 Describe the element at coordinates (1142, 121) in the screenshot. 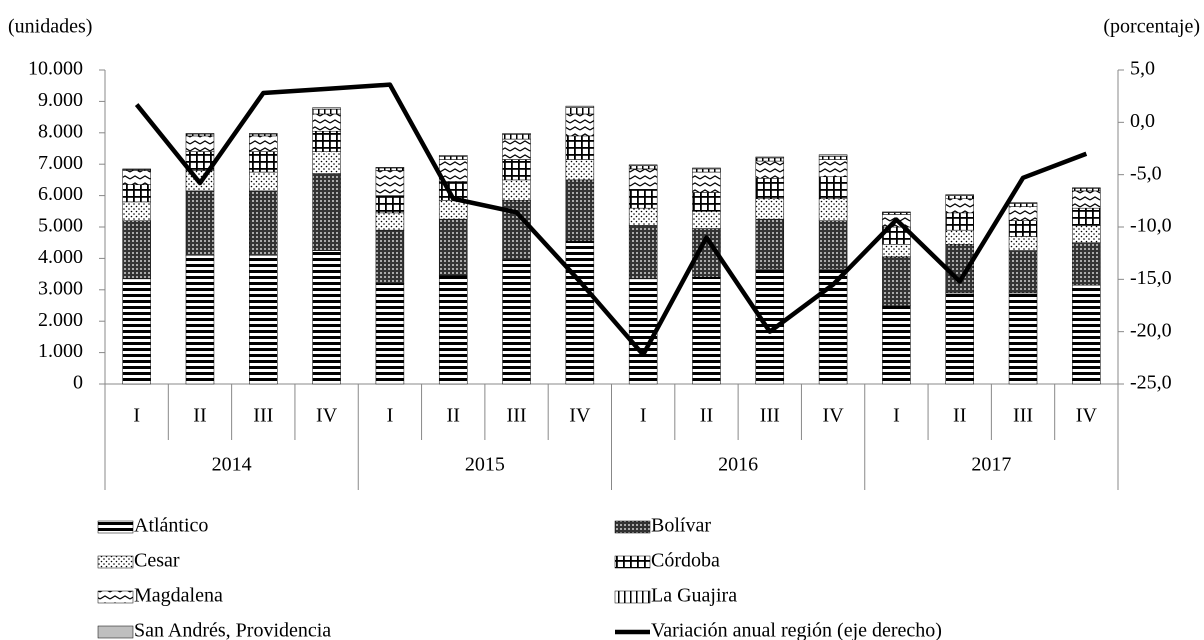

I see `y2-tick-label: 0,0` at that location.